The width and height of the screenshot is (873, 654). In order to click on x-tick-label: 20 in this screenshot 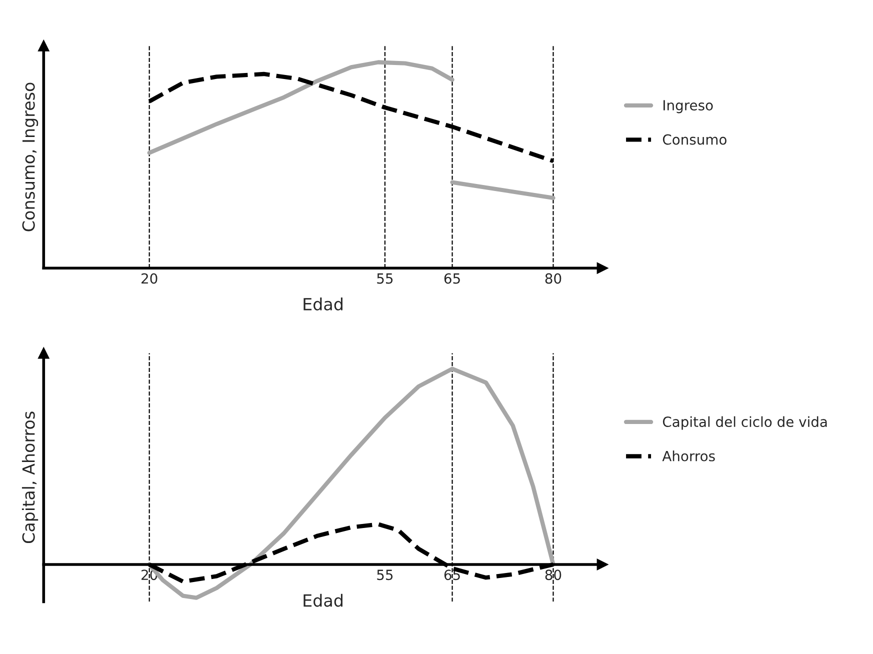, I will do `click(150, 278)`.